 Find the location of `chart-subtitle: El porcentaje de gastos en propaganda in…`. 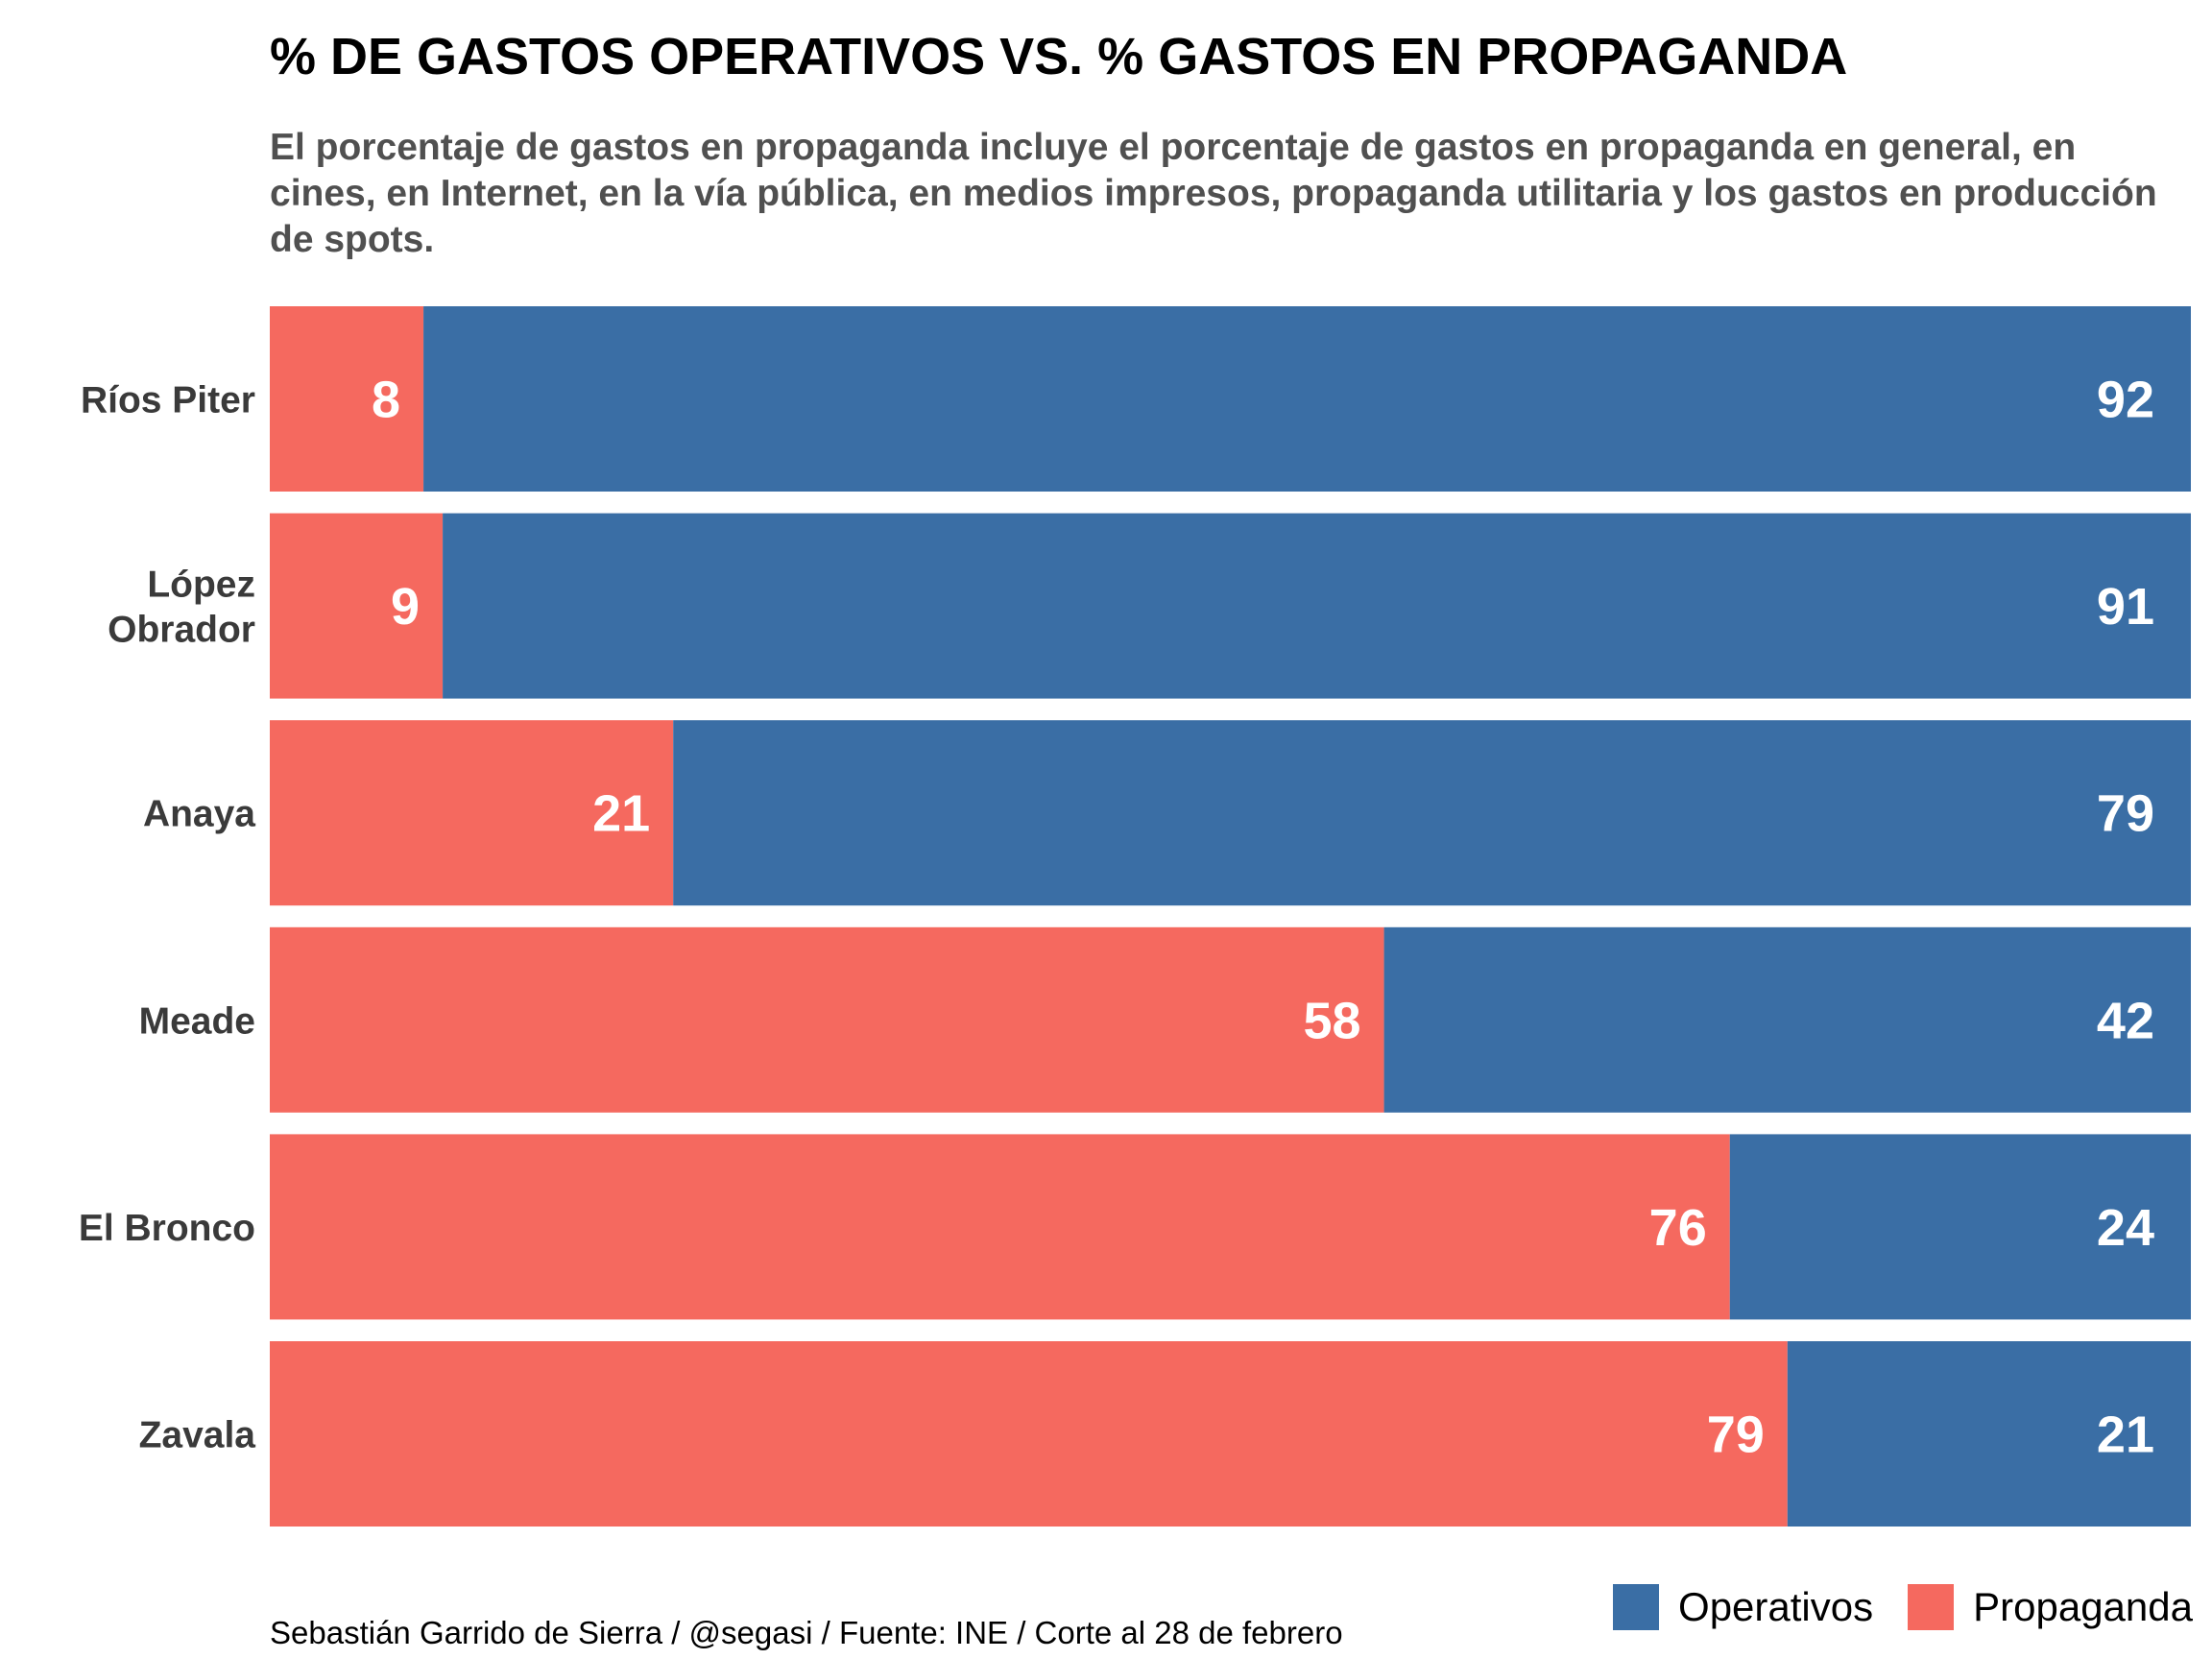

chart-subtitle: El porcentaje de gastos en propaganda in… is located at coordinates (1213, 193).